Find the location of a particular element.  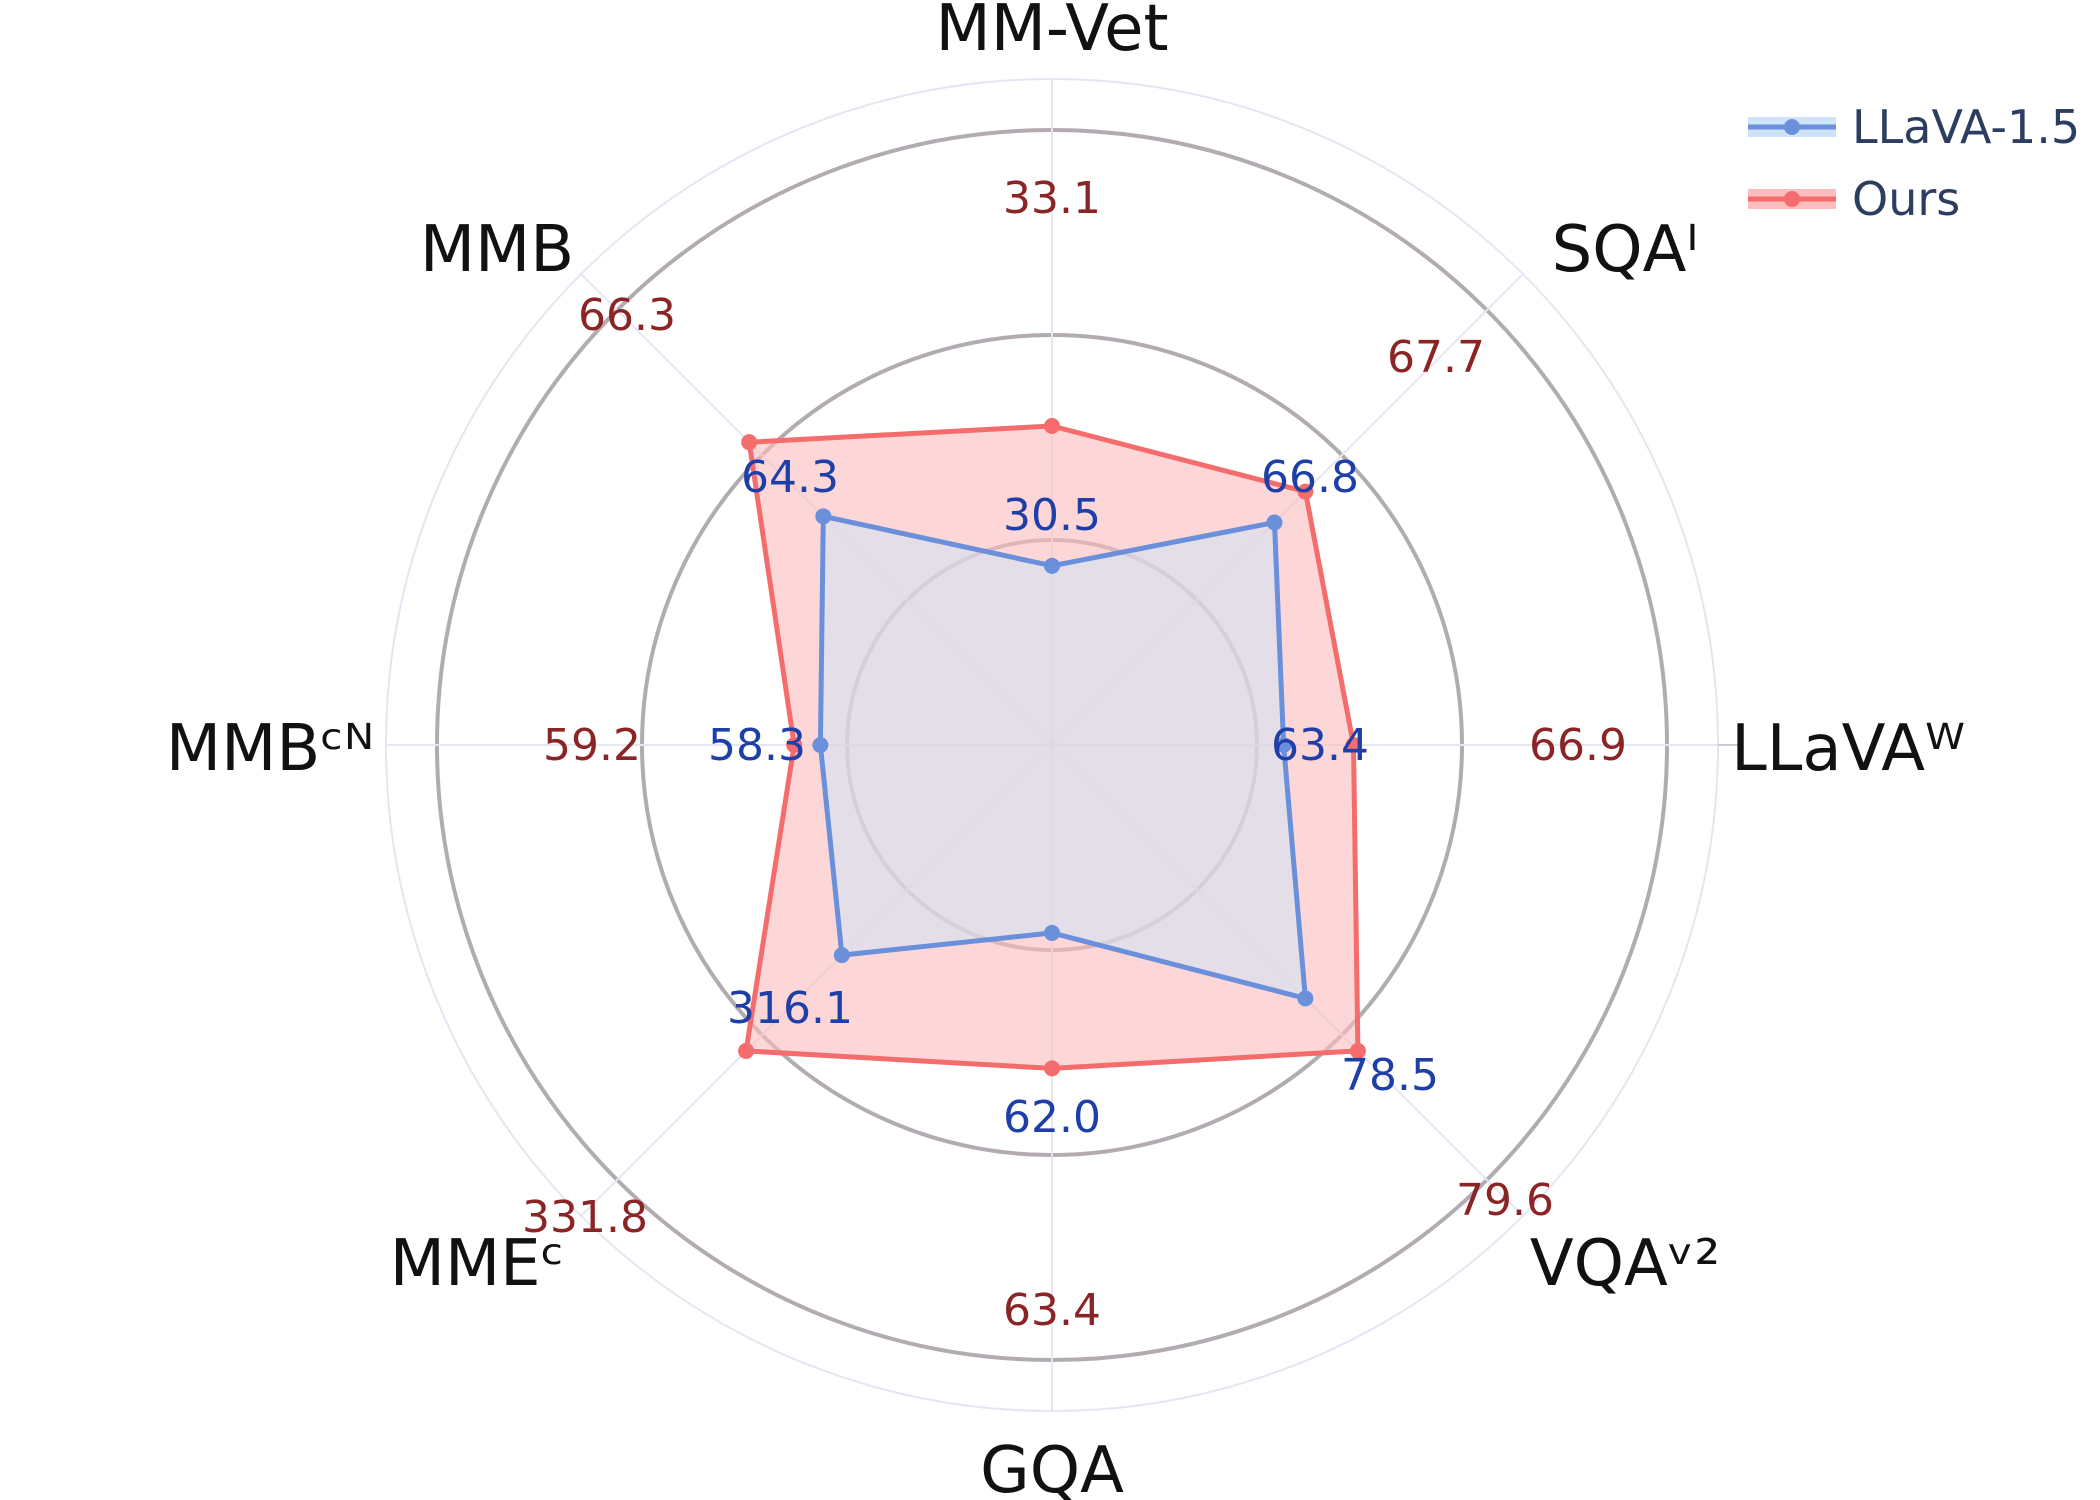

value-label-ours: 63.4 is located at coordinates (1052, 1310).